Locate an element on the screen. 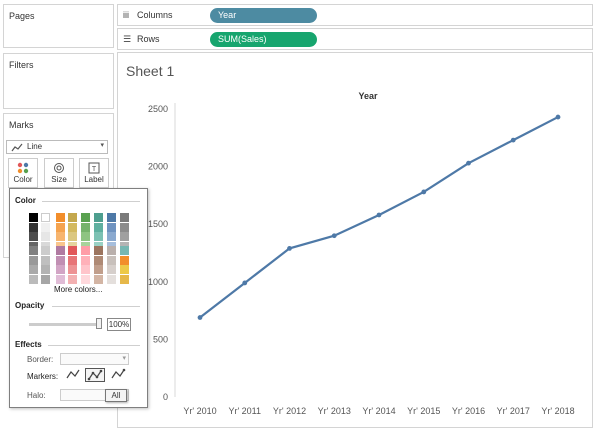 The width and height of the screenshot is (593, 428). pages-panel: Pages is located at coordinates (58, 26).